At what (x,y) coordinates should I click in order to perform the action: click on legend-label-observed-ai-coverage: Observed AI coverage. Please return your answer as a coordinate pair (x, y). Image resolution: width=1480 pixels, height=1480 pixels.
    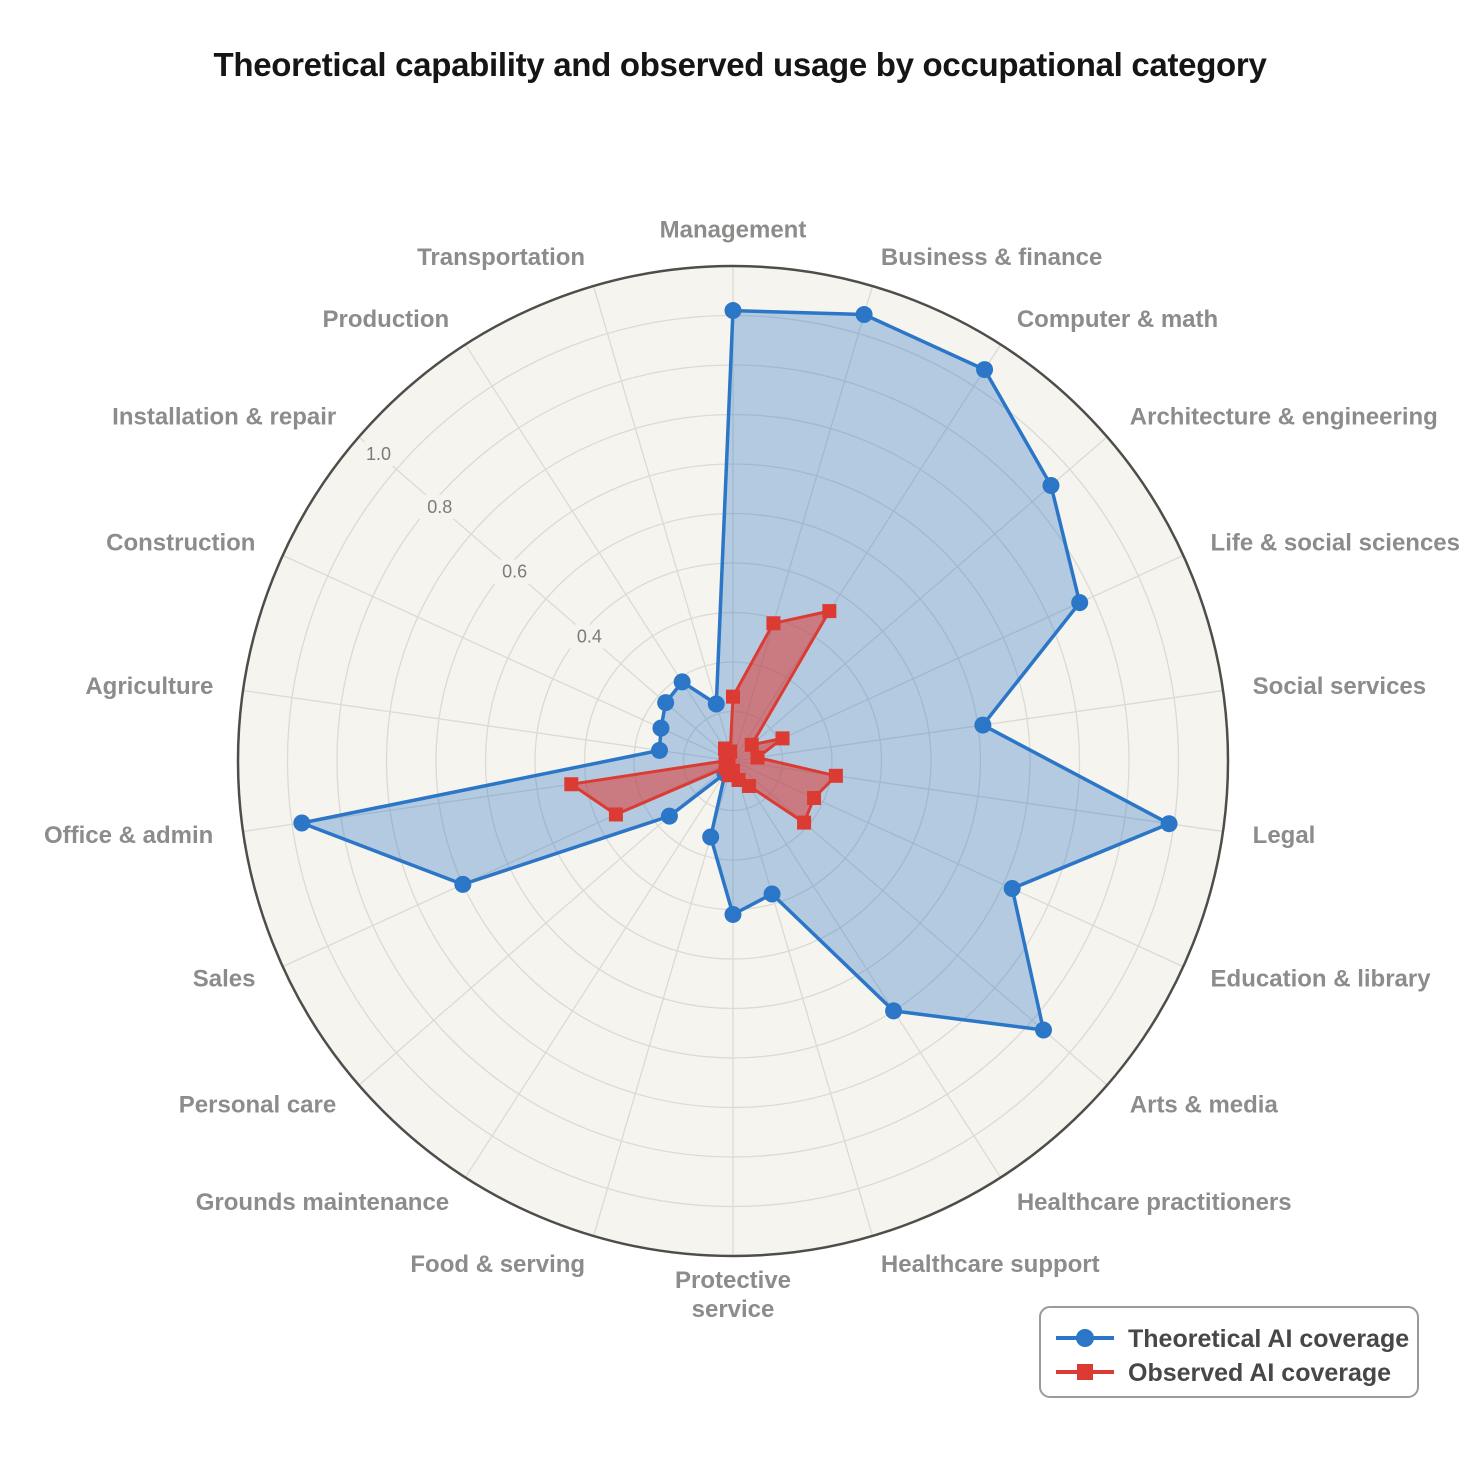
    Looking at the image, I should click on (1259, 1373).